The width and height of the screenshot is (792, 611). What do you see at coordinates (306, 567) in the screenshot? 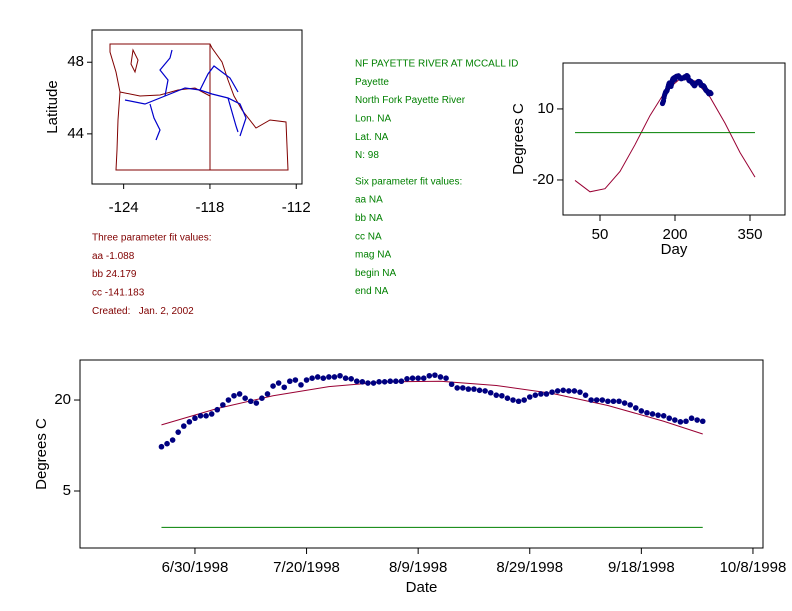
I see `x-tick-label: 7/20/1998` at bounding box center [306, 567].